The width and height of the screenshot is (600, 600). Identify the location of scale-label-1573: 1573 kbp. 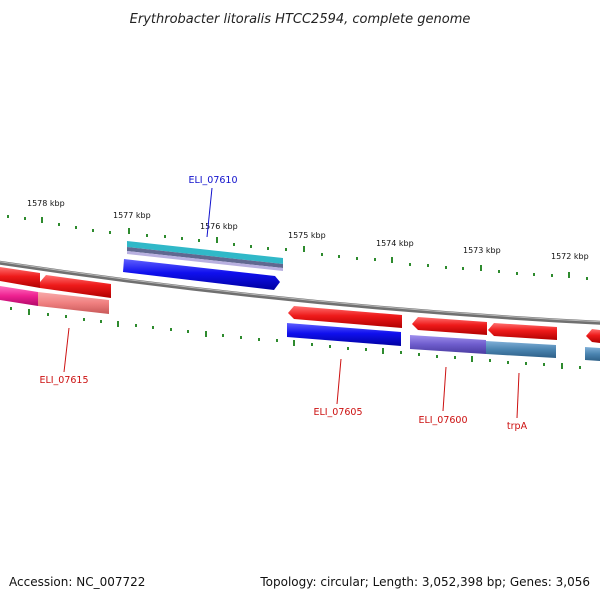
(482, 250).